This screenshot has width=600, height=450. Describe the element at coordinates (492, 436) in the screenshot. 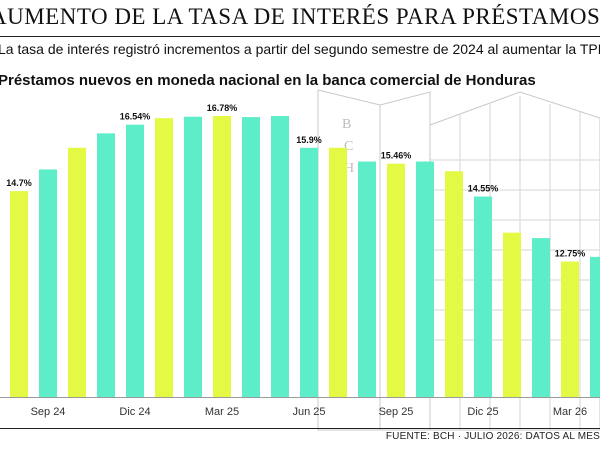

I see `source-note: FUENTE: BCH · JULIO 2026: DATOS AL MES` at that location.